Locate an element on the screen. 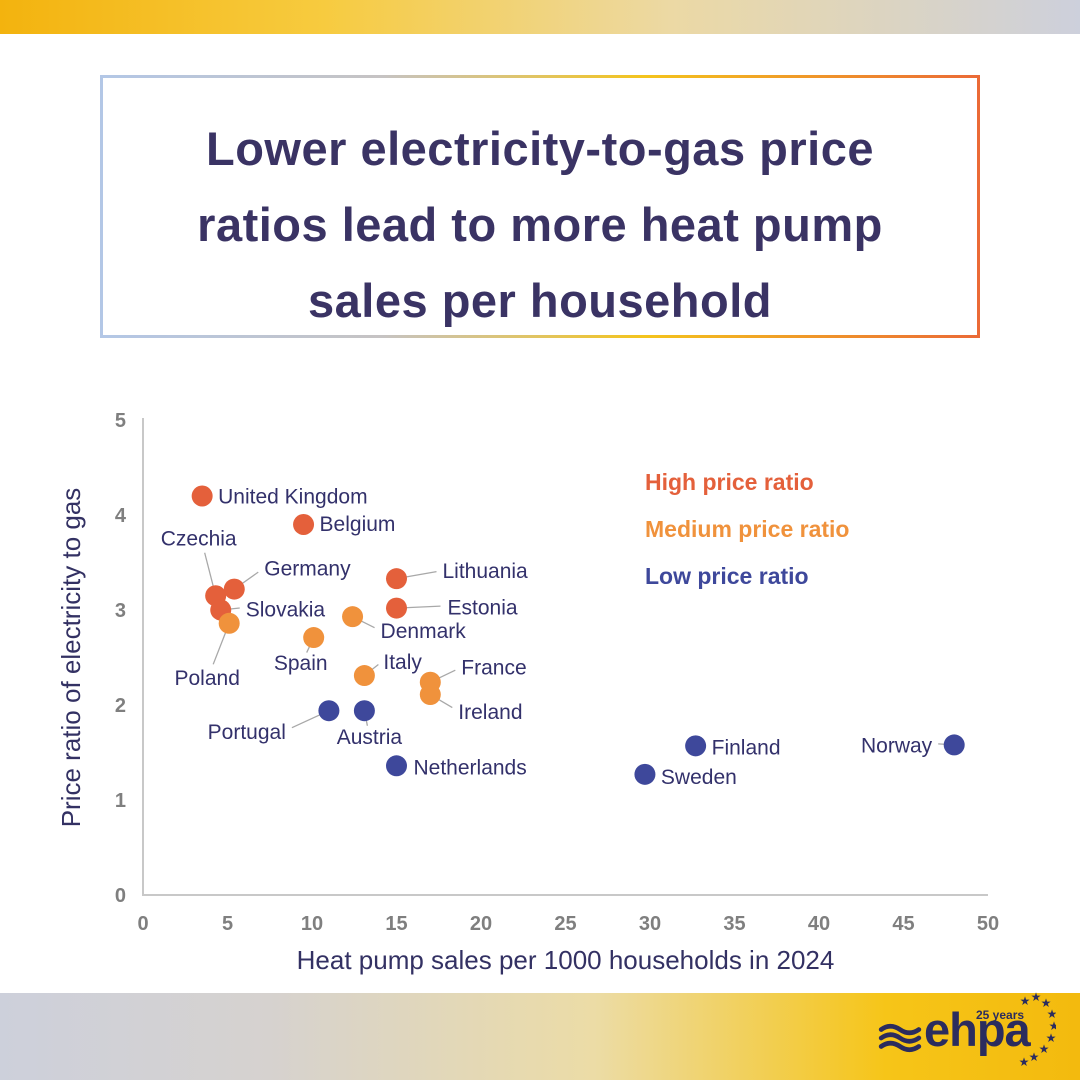 This screenshot has height=1080, width=1080. point-label-austria: Austria is located at coordinates (370, 737).